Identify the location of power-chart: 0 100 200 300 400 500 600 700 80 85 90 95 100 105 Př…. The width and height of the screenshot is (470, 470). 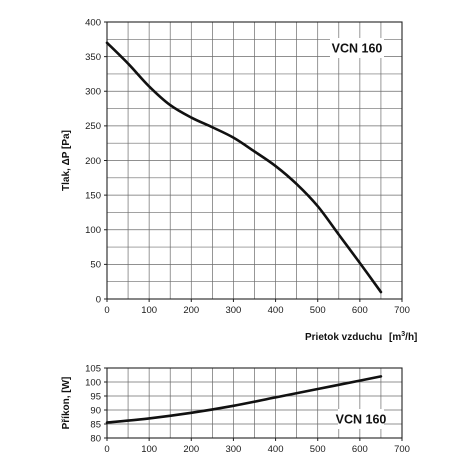
(235, 409).